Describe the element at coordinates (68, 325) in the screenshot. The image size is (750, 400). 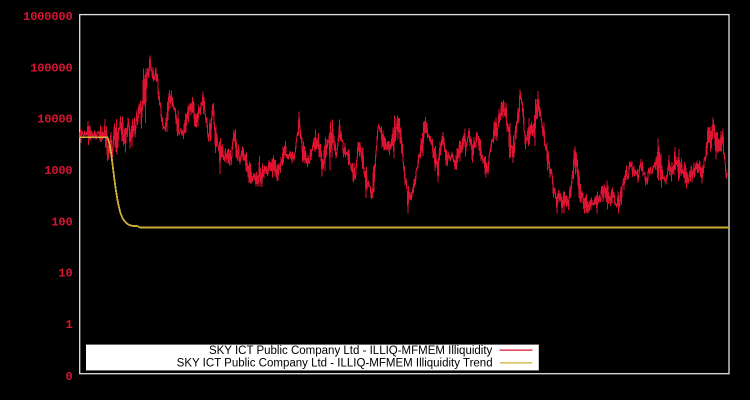
I see `svg-text: 1` at that location.